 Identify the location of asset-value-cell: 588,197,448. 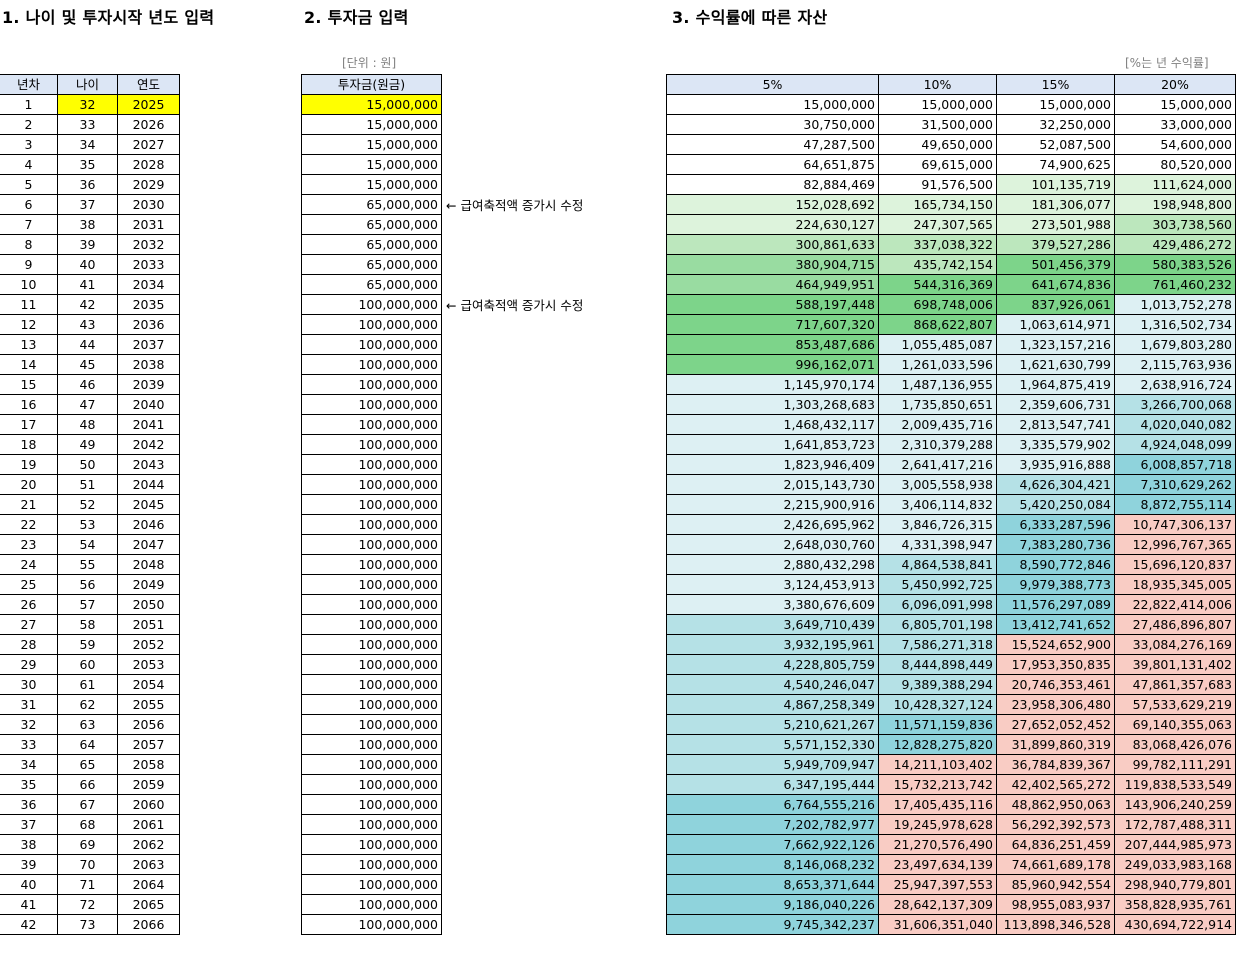
(772, 304).